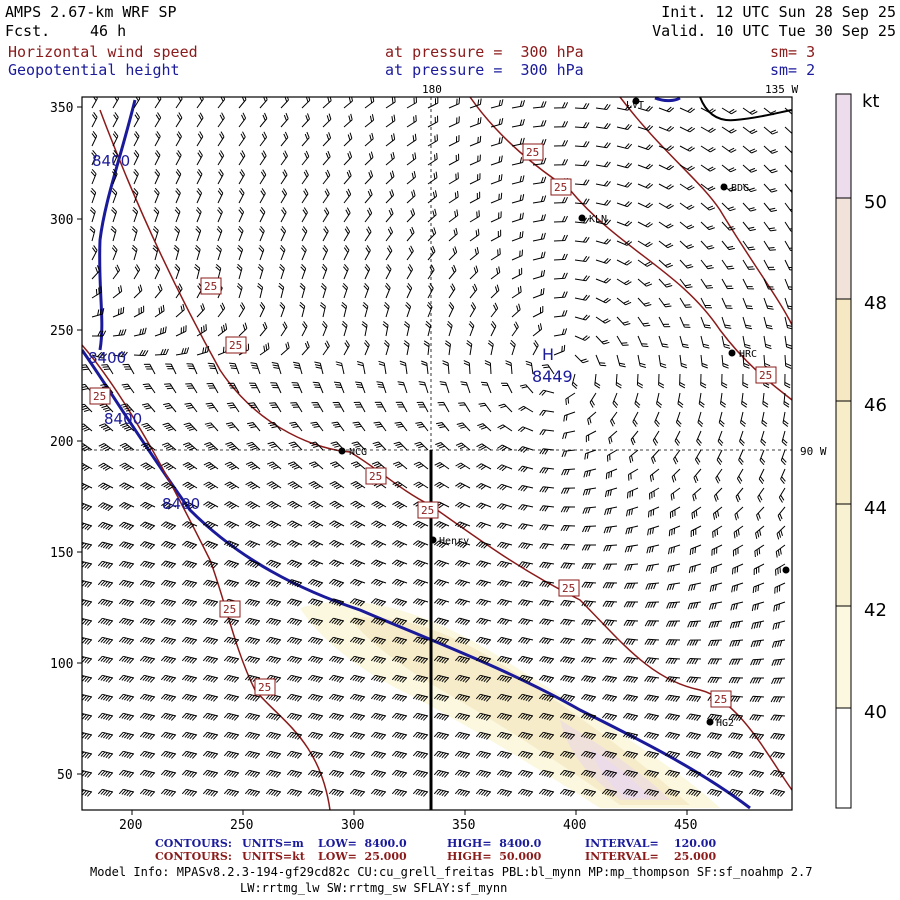 The width and height of the screenshot is (900, 900). I want to click on longitude-label-135w: 135 W, so click(781, 89).